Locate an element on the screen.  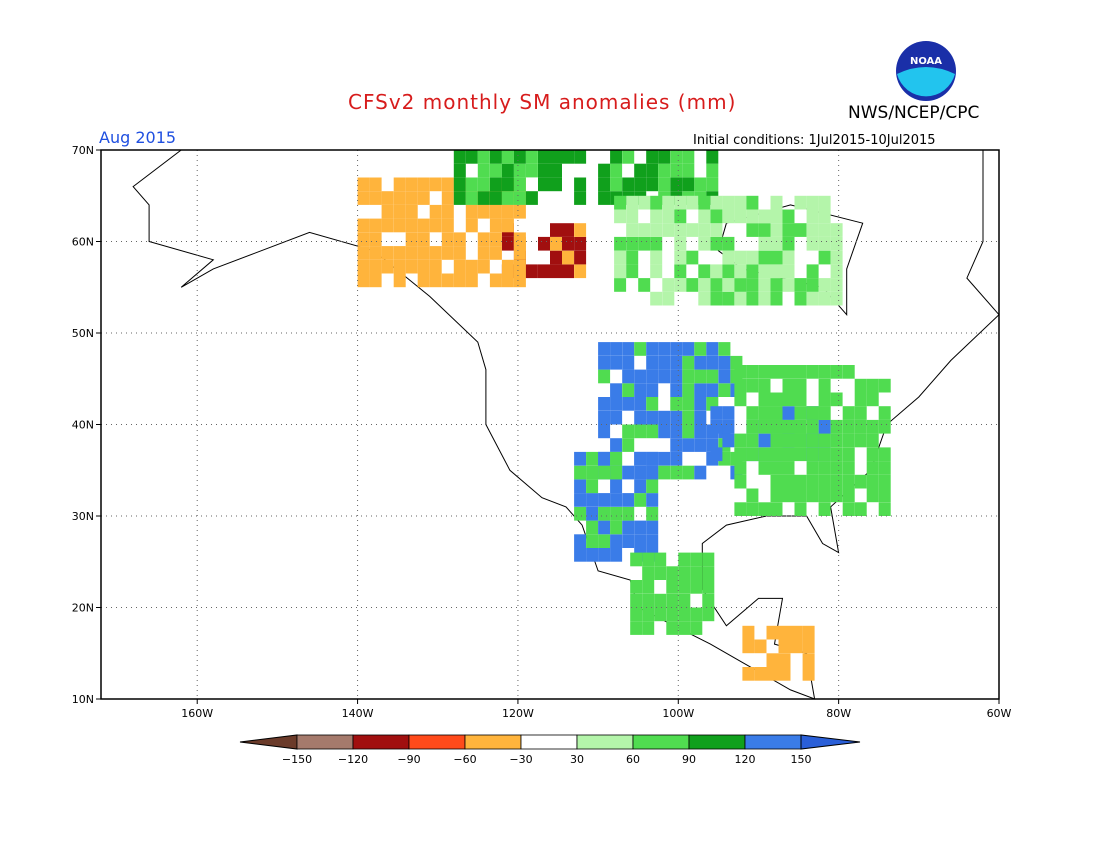
legend-tick-label: 60 is located at coordinates (633, 759).